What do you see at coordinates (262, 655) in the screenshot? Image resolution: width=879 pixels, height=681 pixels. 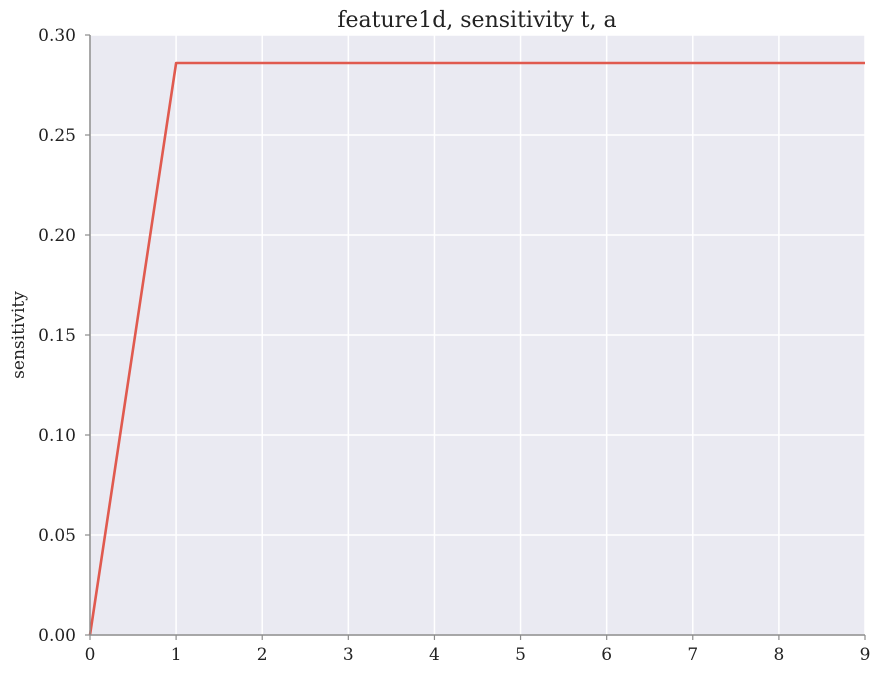 I see `x-tick-label: 2` at bounding box center [262, 655].